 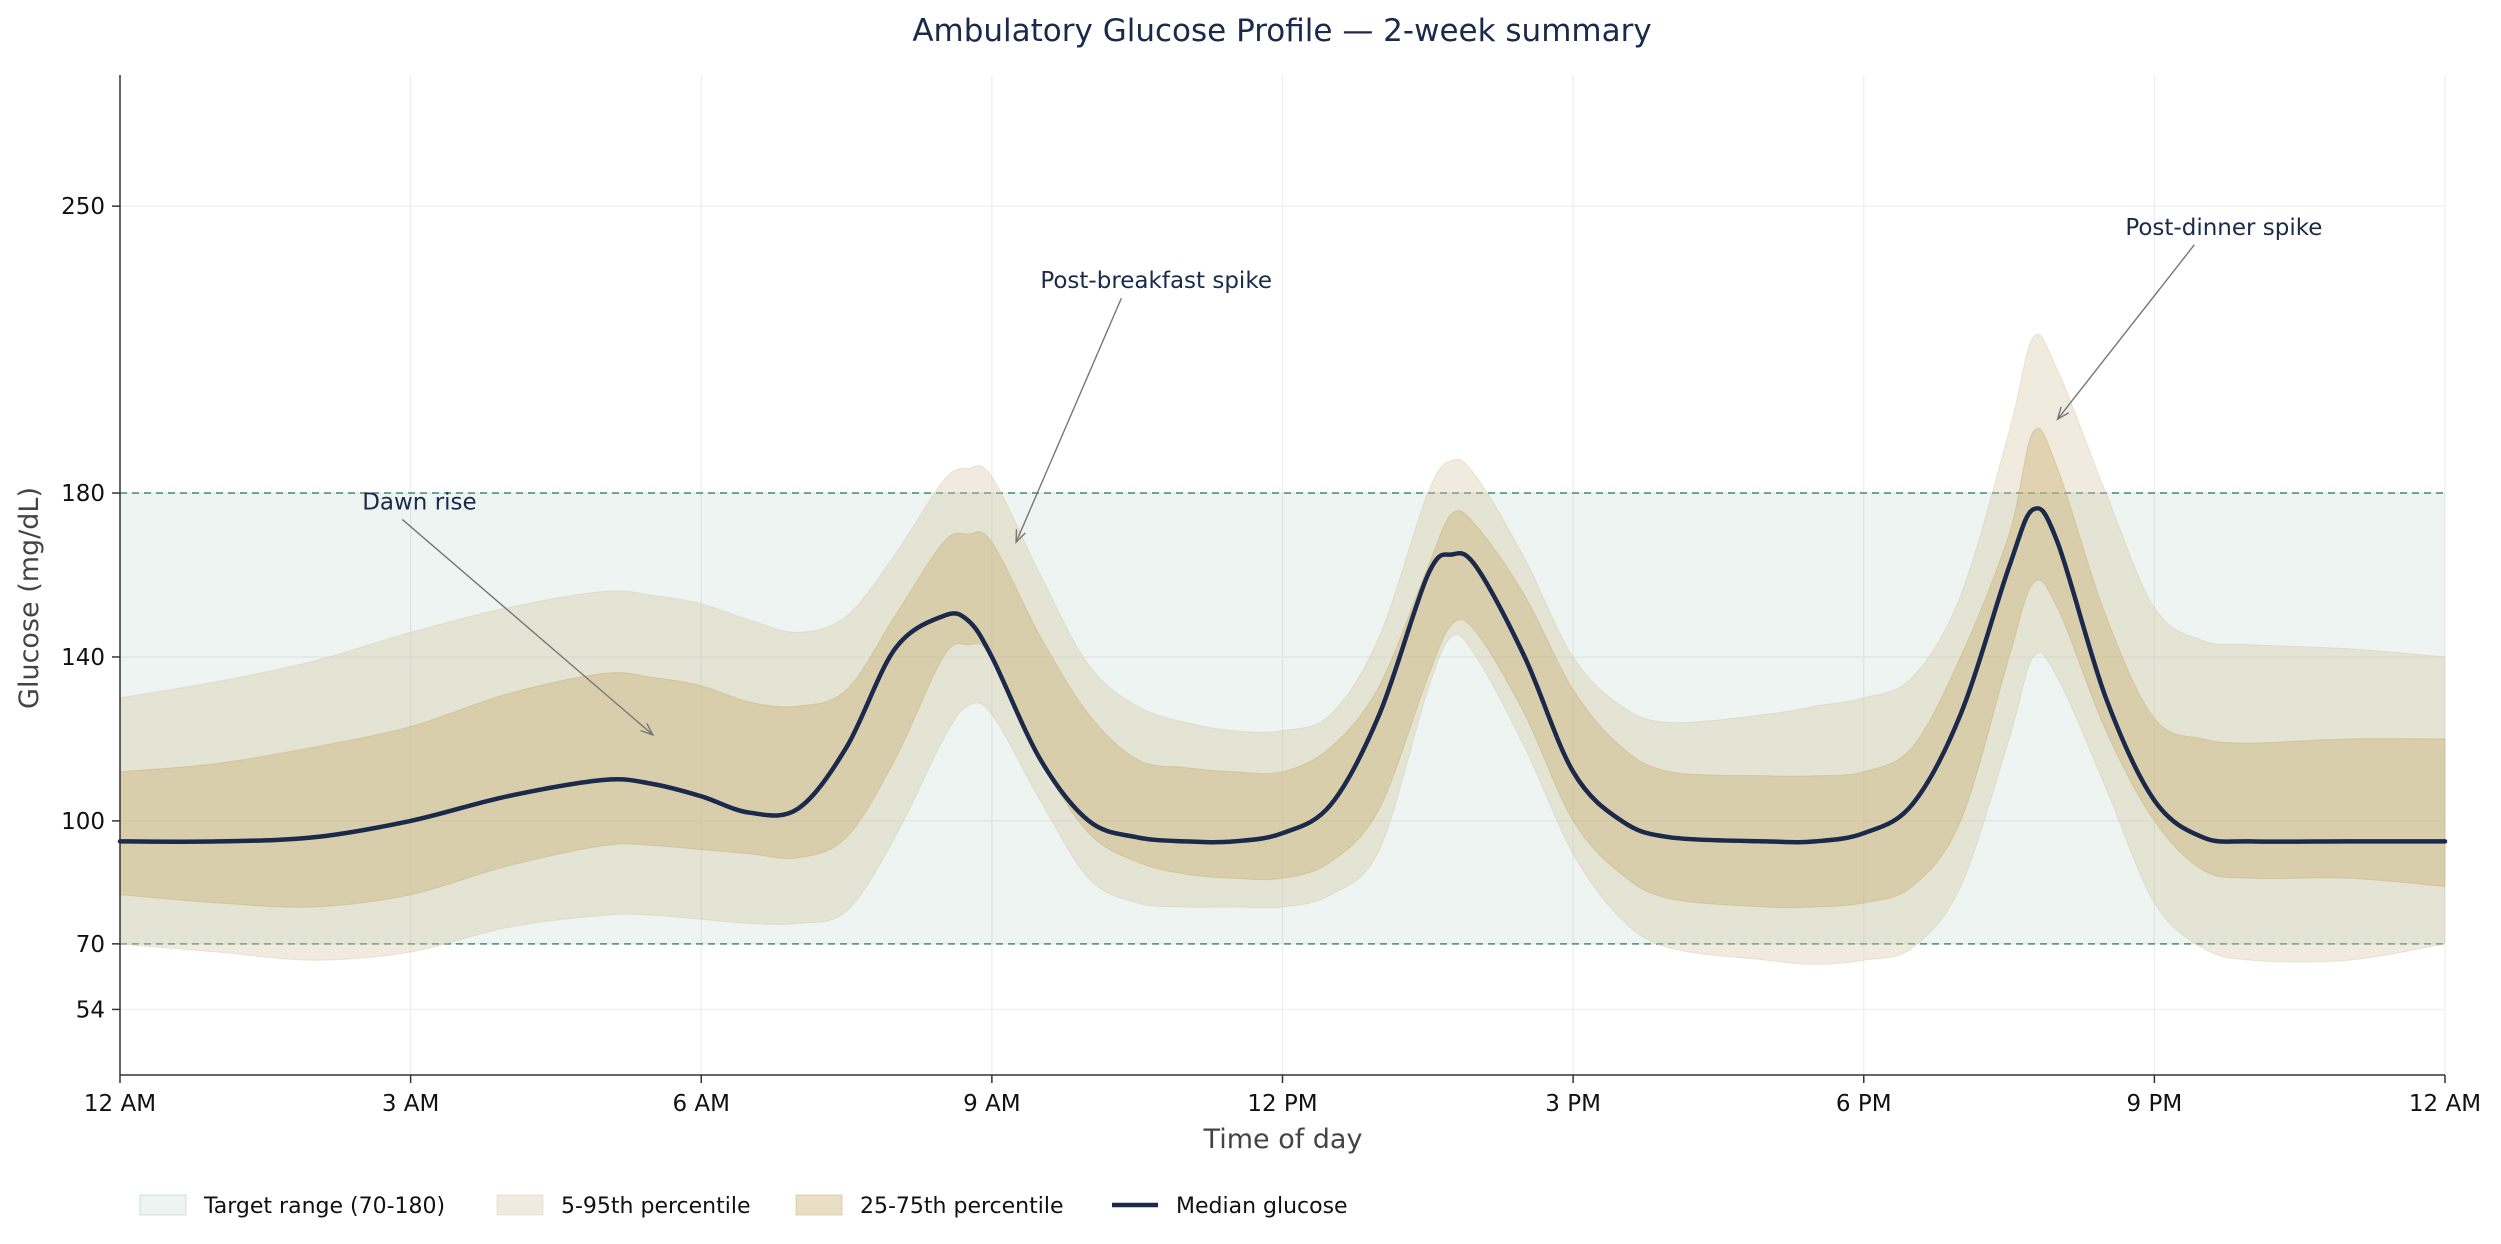 I want to click on x-tick-label-8: 12 AM, so click(x=2445, y=1104).